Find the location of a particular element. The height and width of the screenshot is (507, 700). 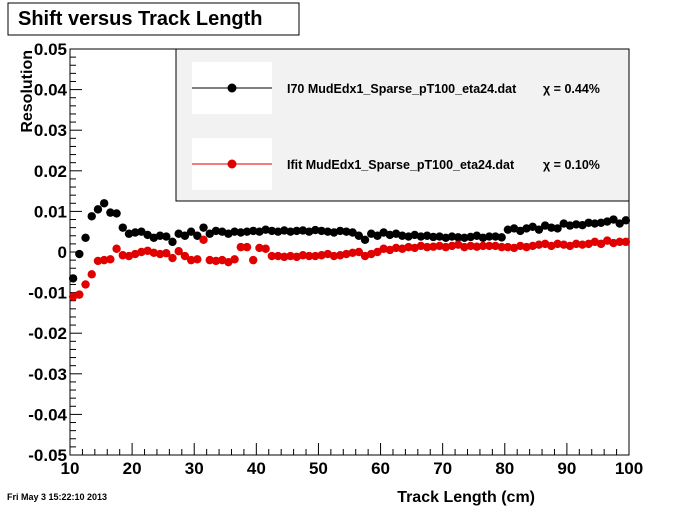

x-axis-title: Track Length (cm) is located at coordinates (466, 497).